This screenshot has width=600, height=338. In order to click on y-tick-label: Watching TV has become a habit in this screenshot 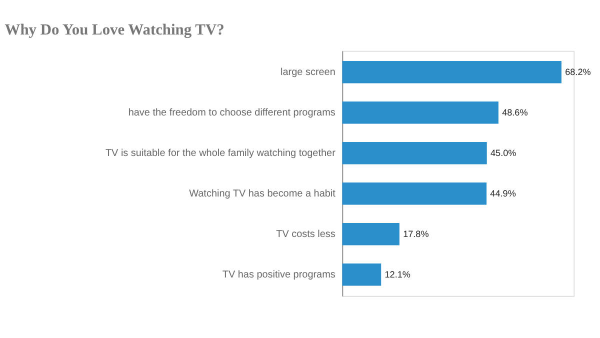, I will do `click(262, 194)`.